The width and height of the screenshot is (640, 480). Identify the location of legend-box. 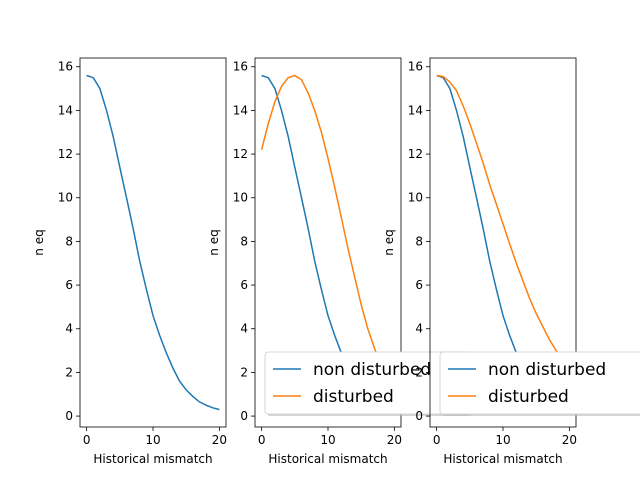
(539, 383).